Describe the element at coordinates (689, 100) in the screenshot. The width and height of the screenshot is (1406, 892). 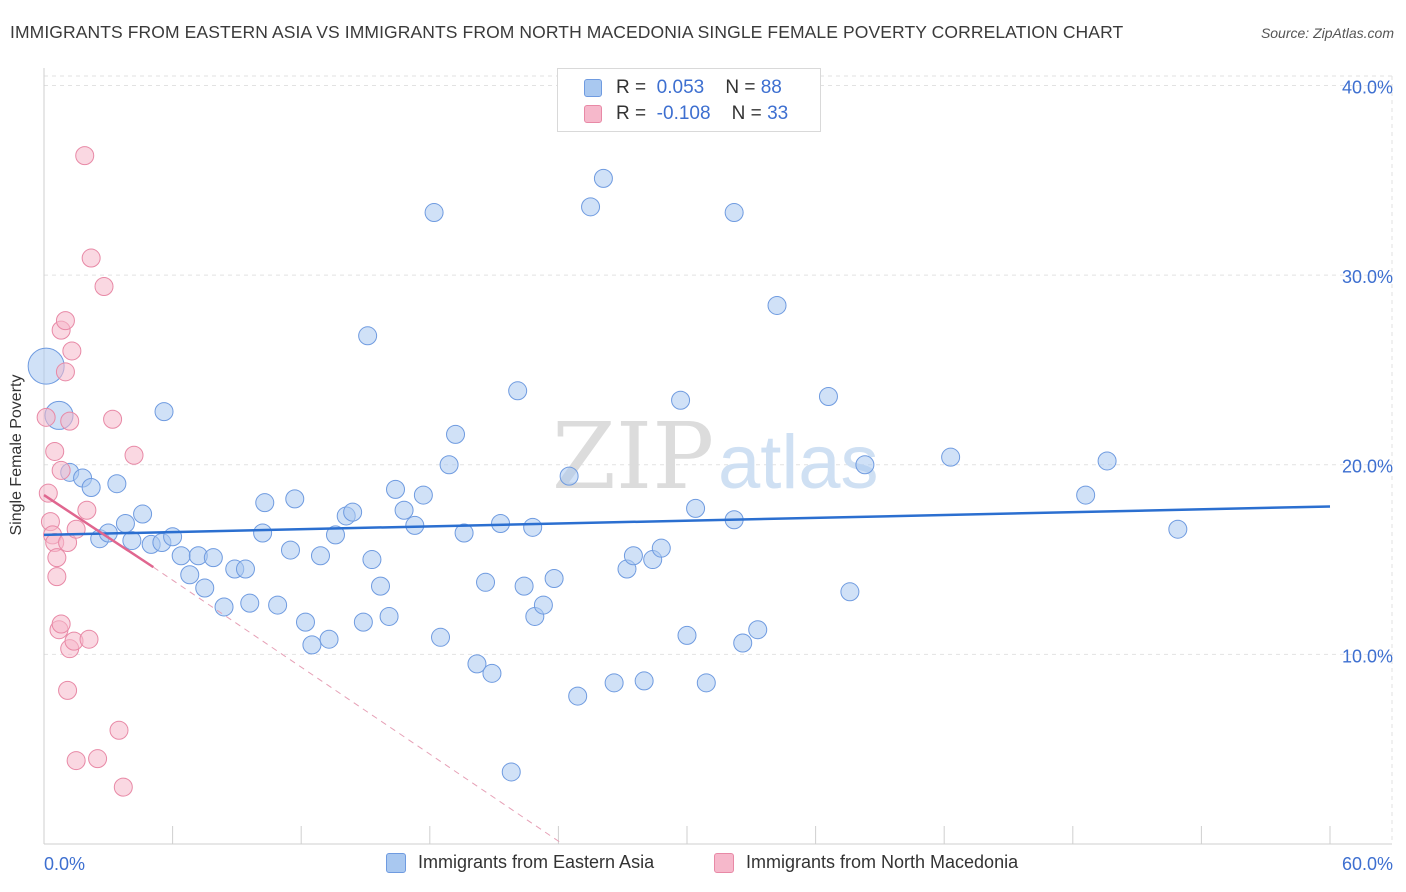
I see `correlation-legend: R = 0.053 N = 88 R = -0.108 N = 33` at that location.